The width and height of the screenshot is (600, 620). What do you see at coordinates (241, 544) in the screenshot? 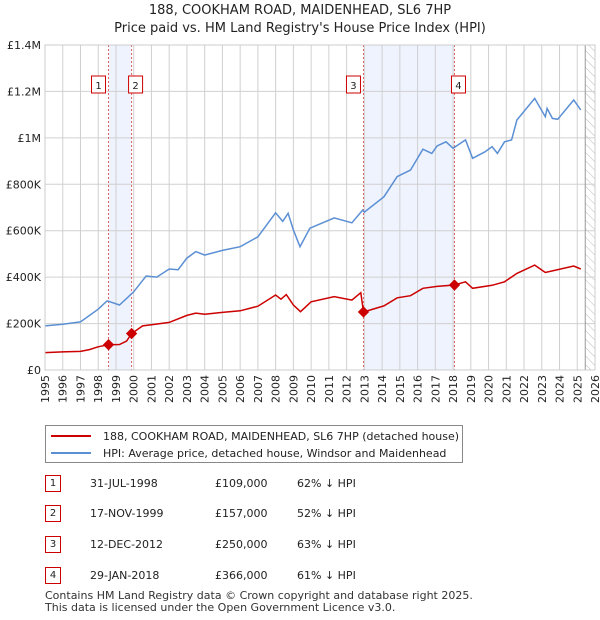
I see `sale-price: £250,000` at bounding box center [241, 544].